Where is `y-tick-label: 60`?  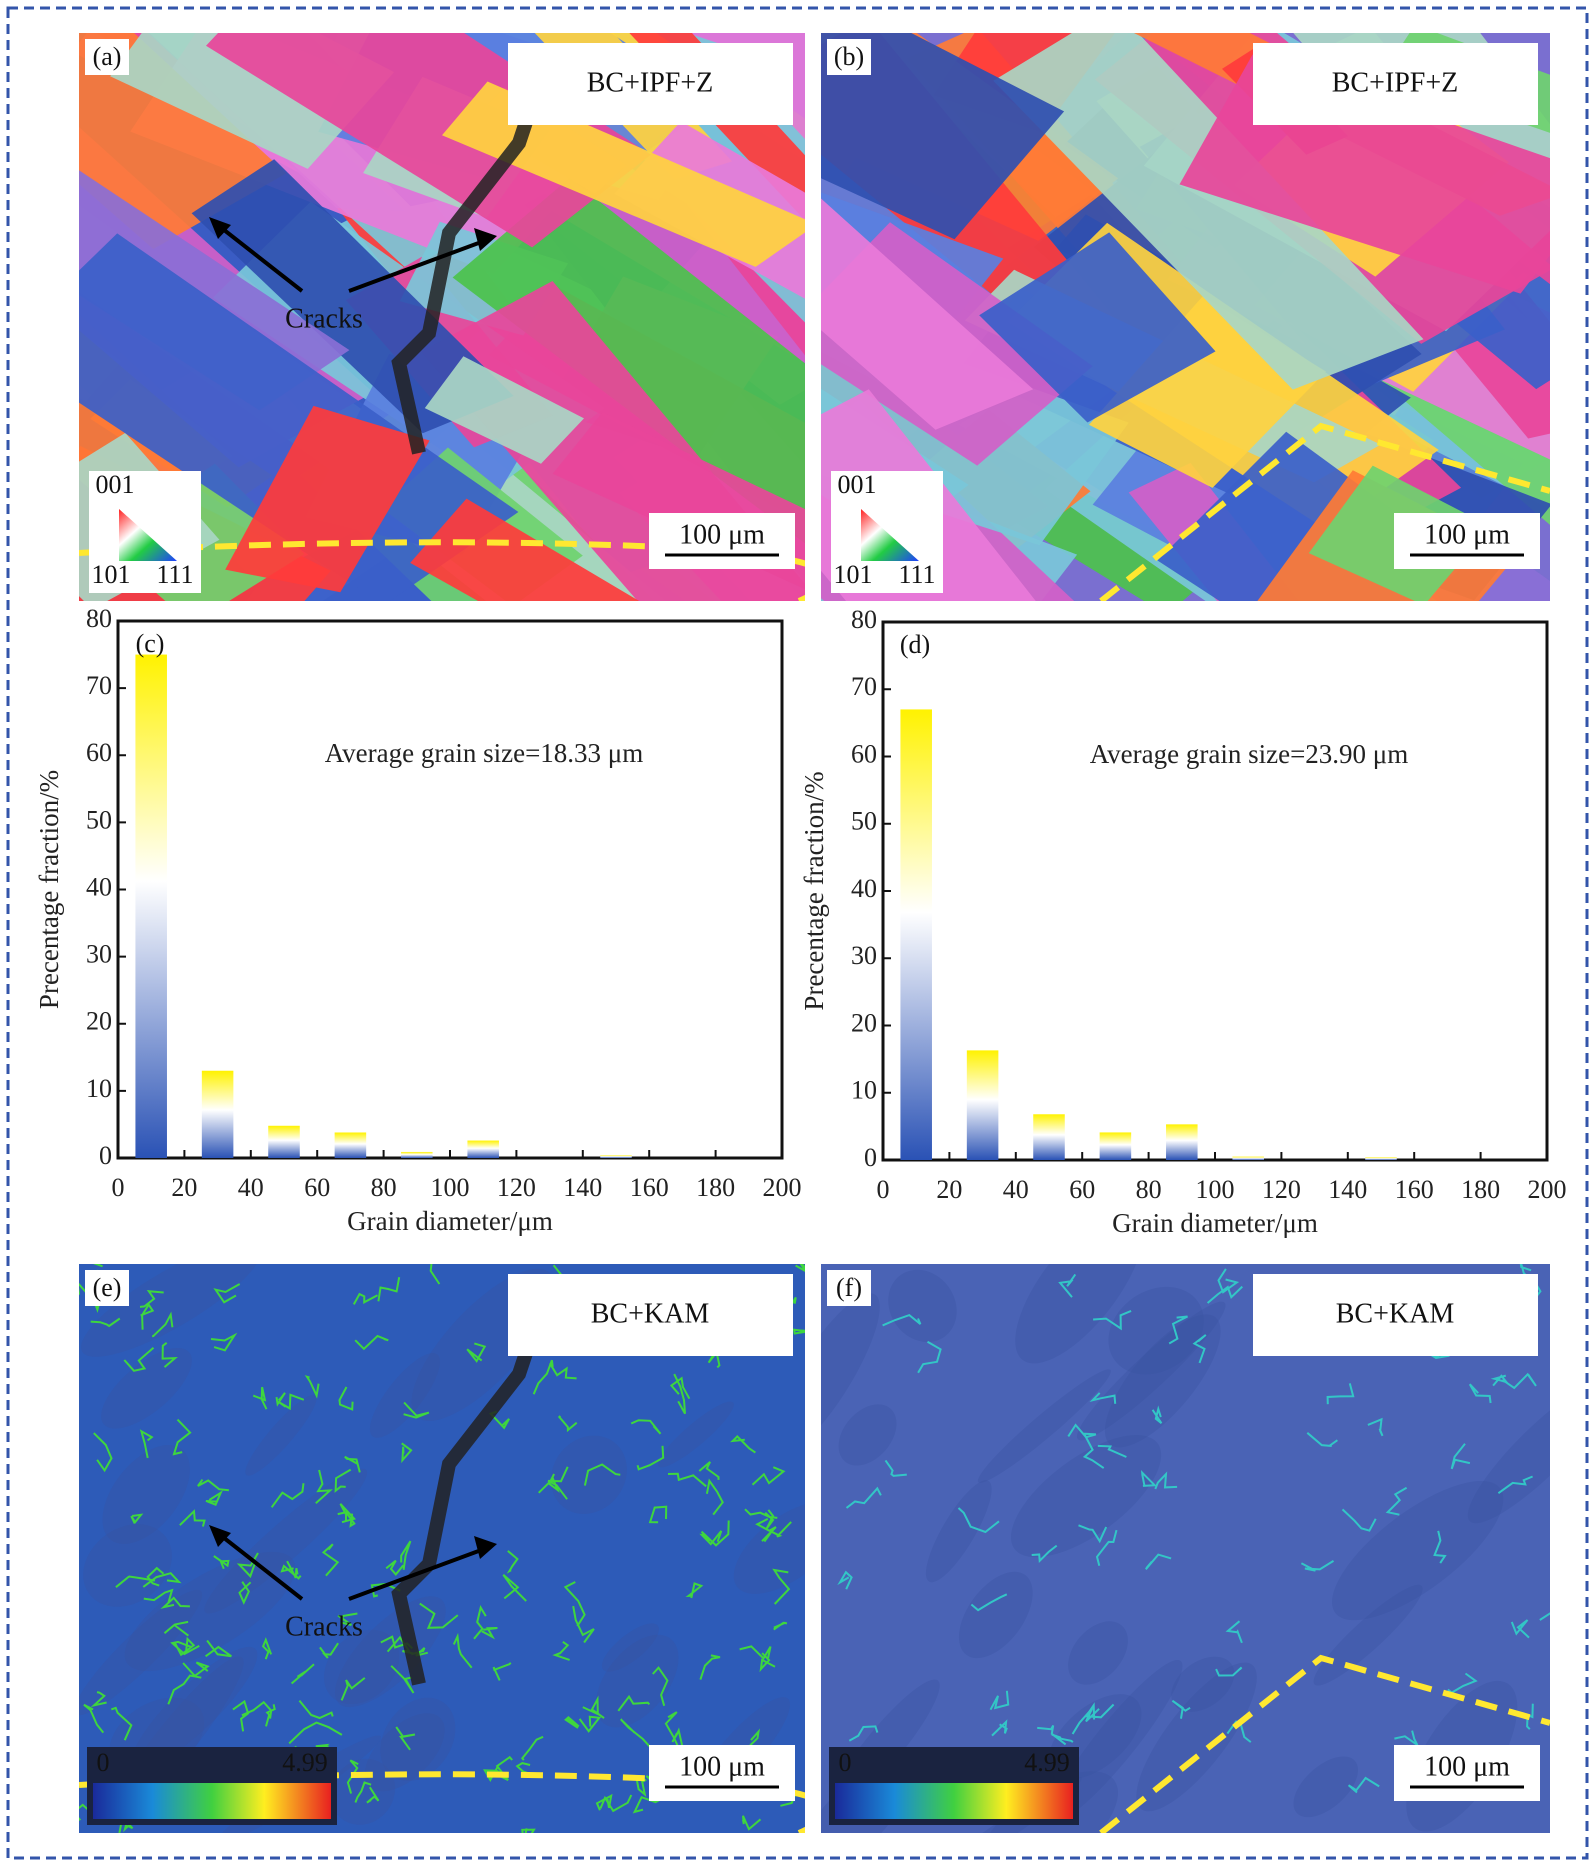
y-tick-label: 60 is located at coordinates (864, 753).